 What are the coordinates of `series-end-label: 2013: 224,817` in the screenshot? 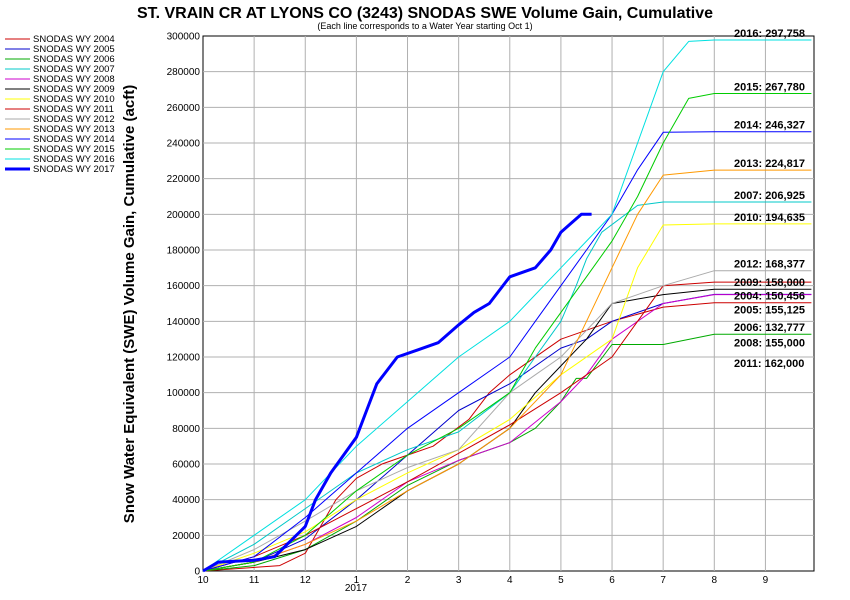 It's located at (769, 164).